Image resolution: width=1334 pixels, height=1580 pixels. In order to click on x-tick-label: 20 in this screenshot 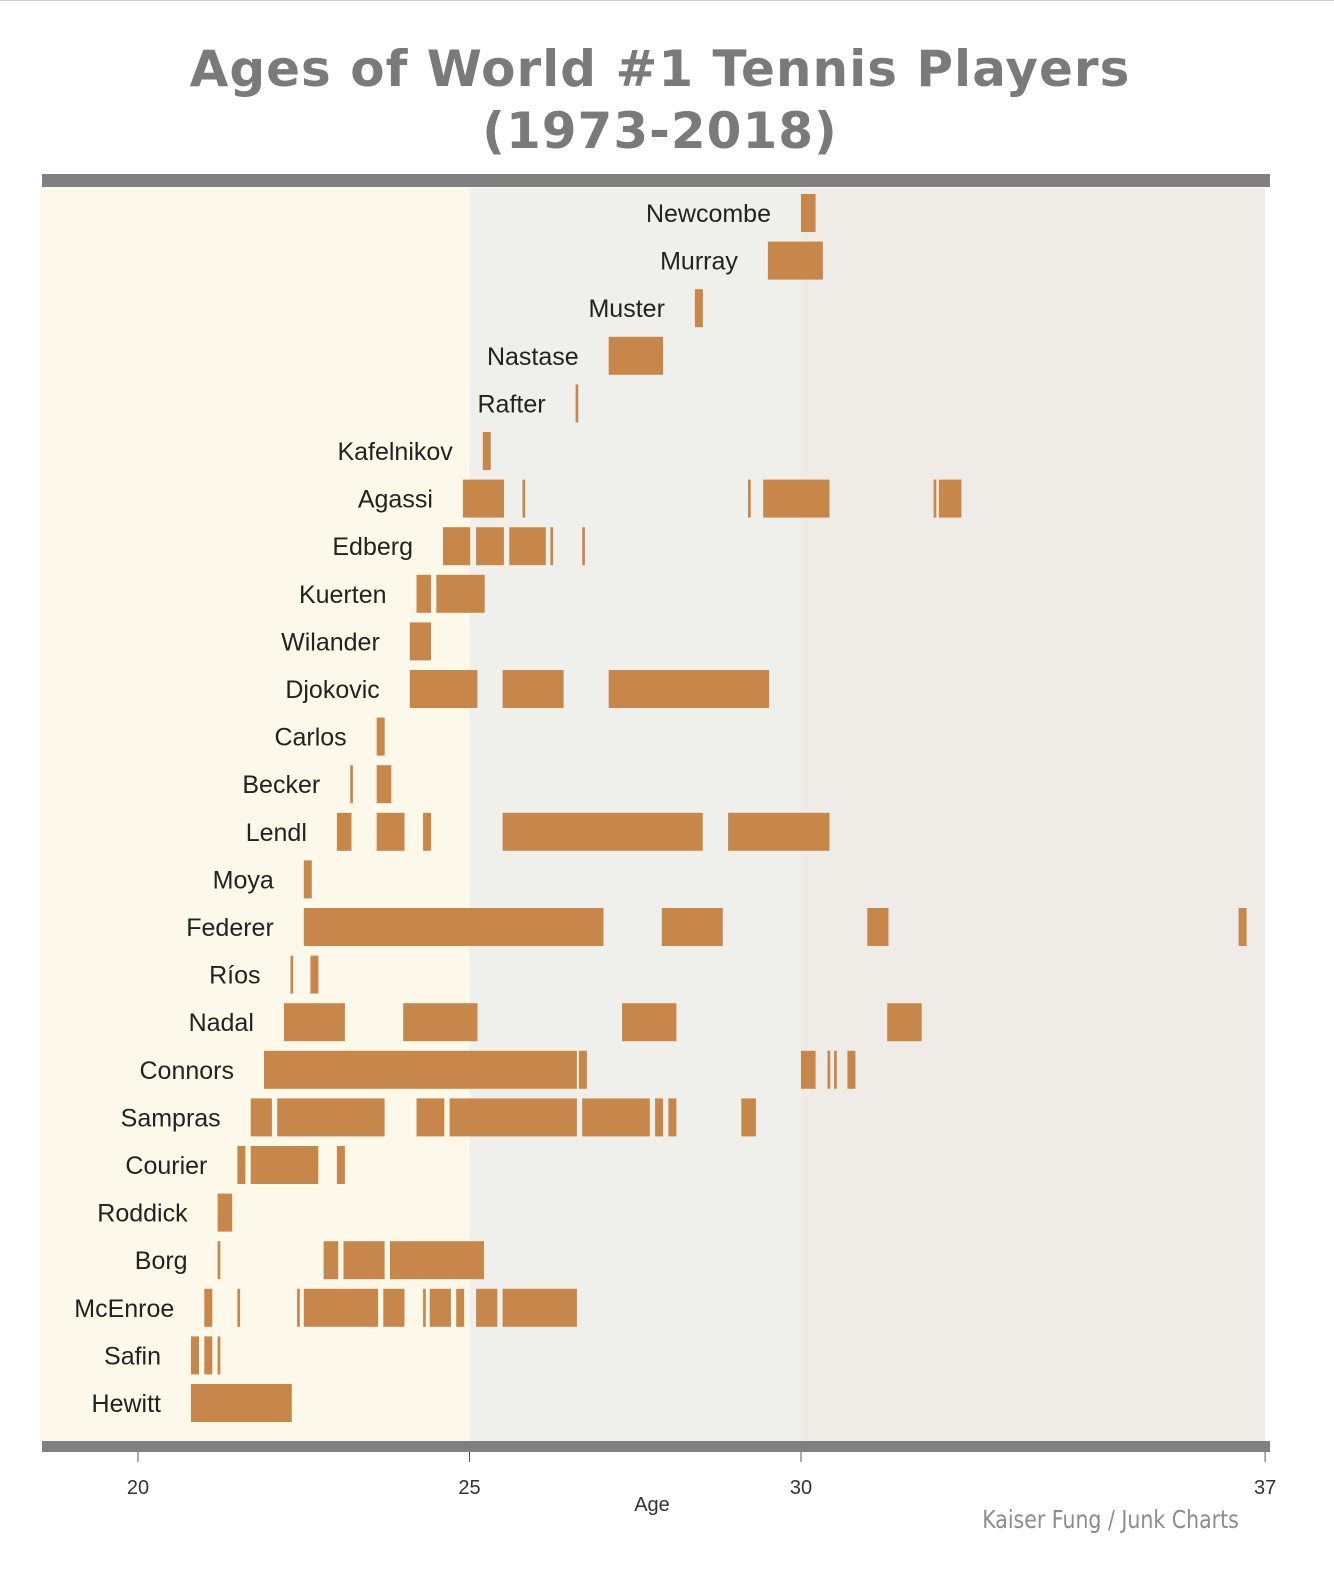, I will do `click(138, 1488)`.